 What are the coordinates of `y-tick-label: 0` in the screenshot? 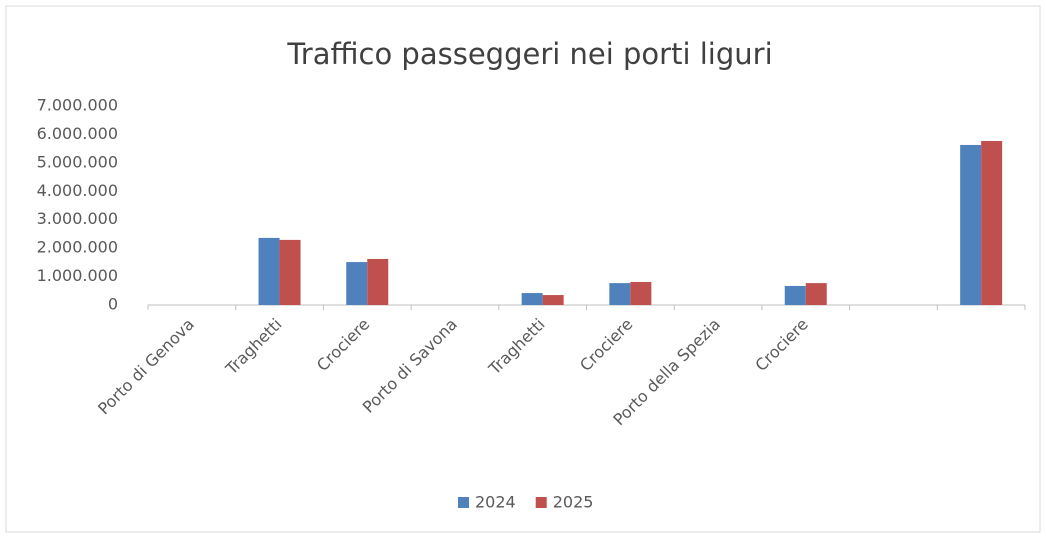 It's located at (113, 304).